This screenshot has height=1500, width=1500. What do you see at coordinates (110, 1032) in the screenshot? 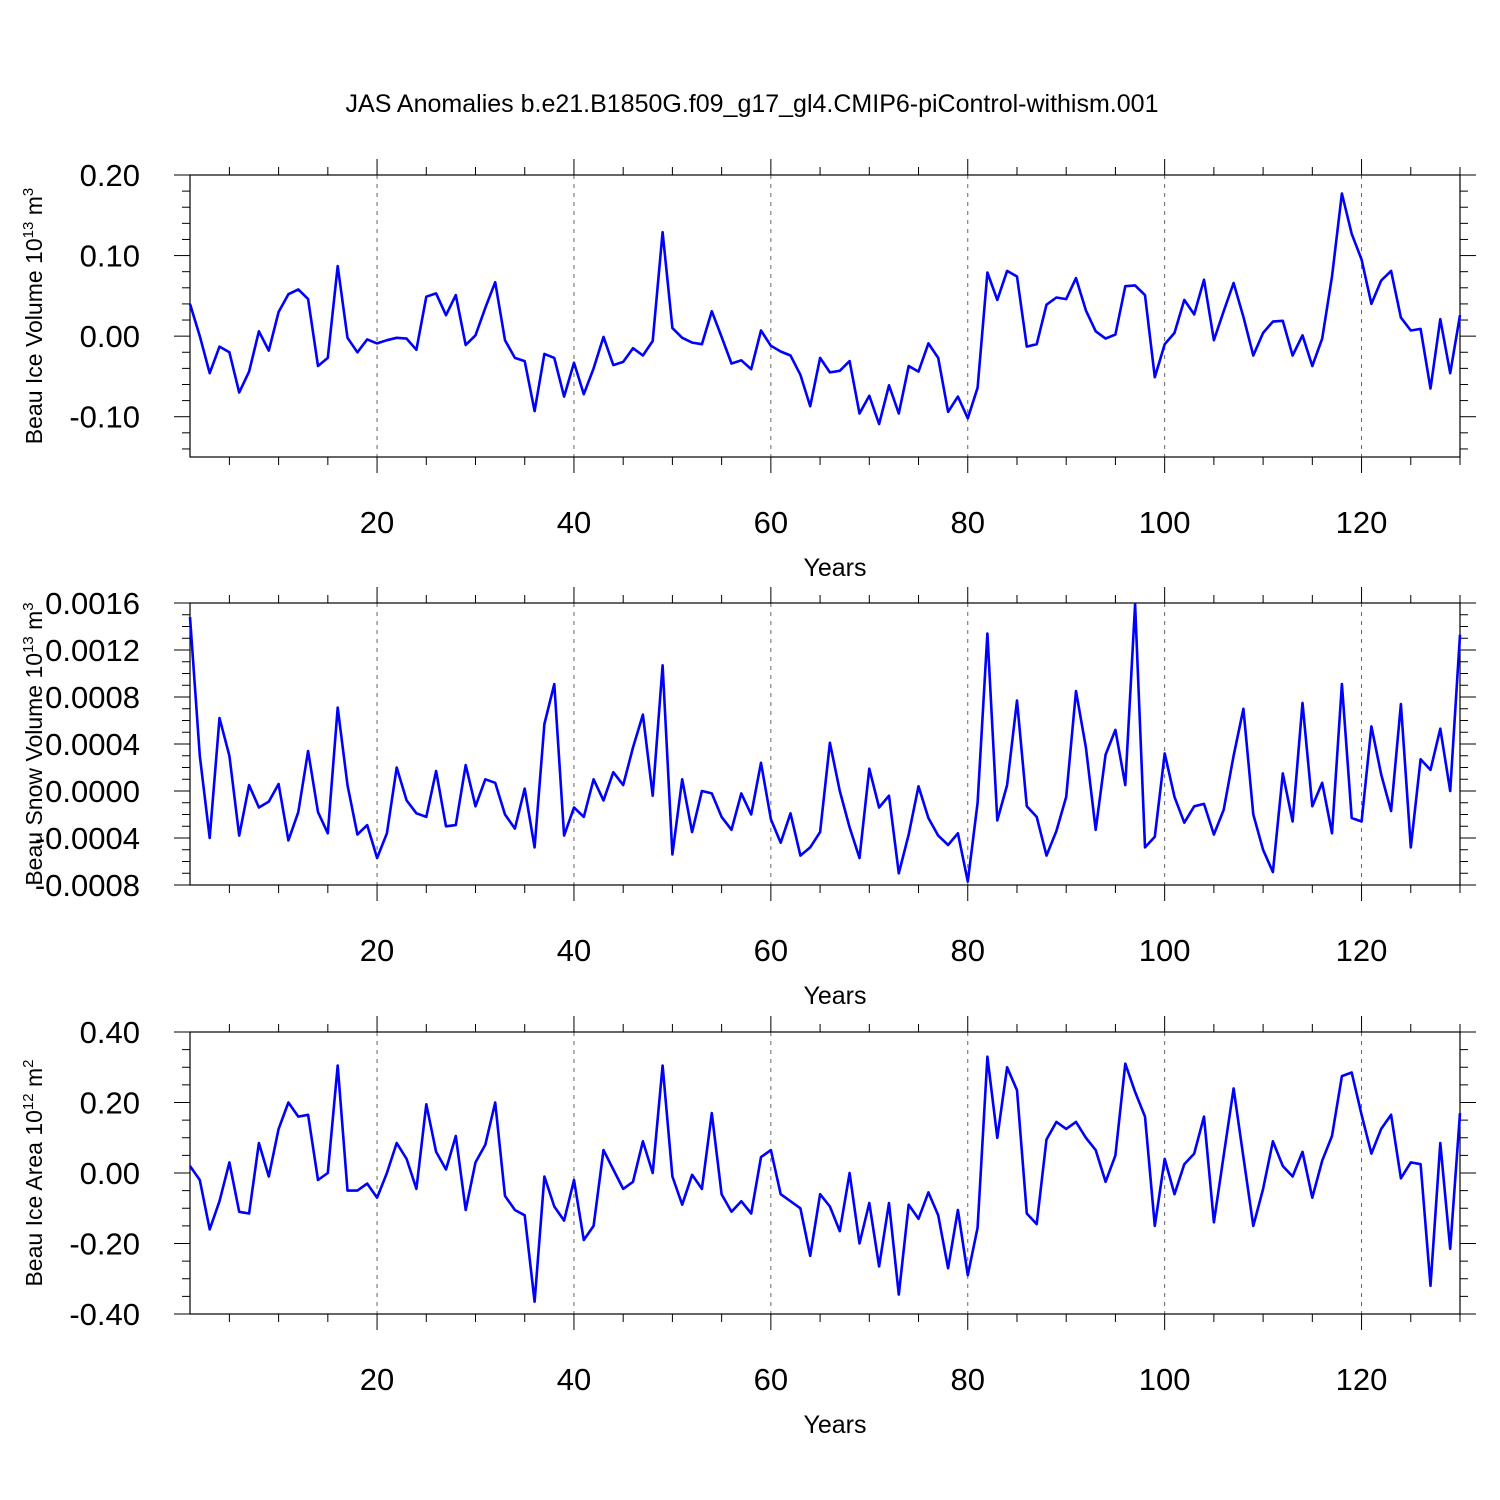
I see `y-tick-label: 0.40` at bounding box center [110, 1032].